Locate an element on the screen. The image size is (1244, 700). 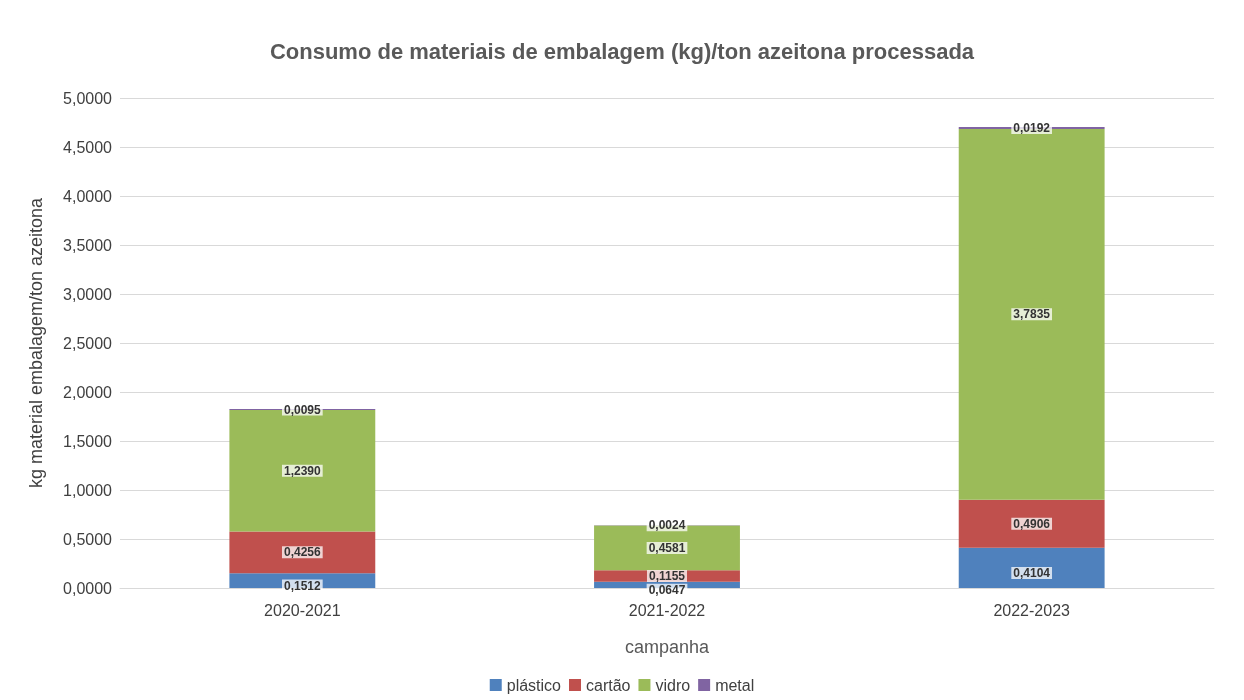
y-tick-label: 5,0000 is located at coordinates (88, 98).